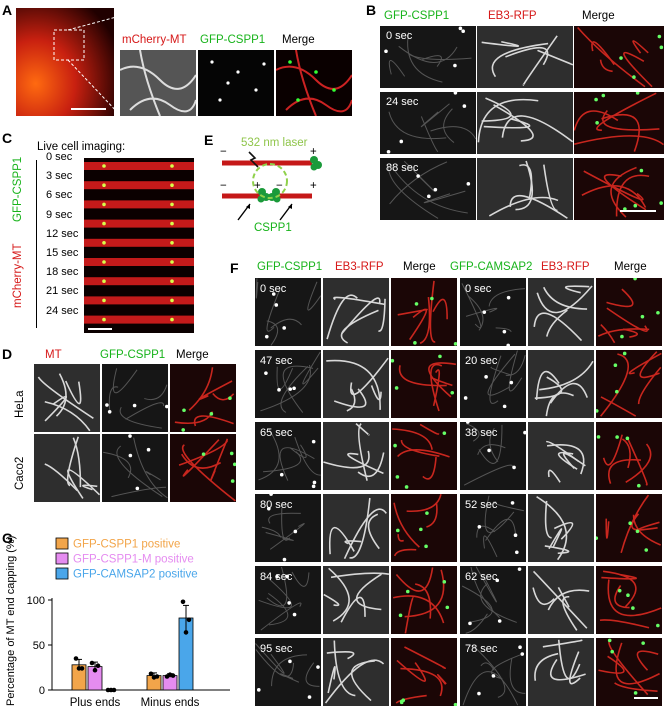  What do you see at coordinates (67, 468) in the screenshot?
I see `panel-d-mt-tile` at bounding box center [67, 468].